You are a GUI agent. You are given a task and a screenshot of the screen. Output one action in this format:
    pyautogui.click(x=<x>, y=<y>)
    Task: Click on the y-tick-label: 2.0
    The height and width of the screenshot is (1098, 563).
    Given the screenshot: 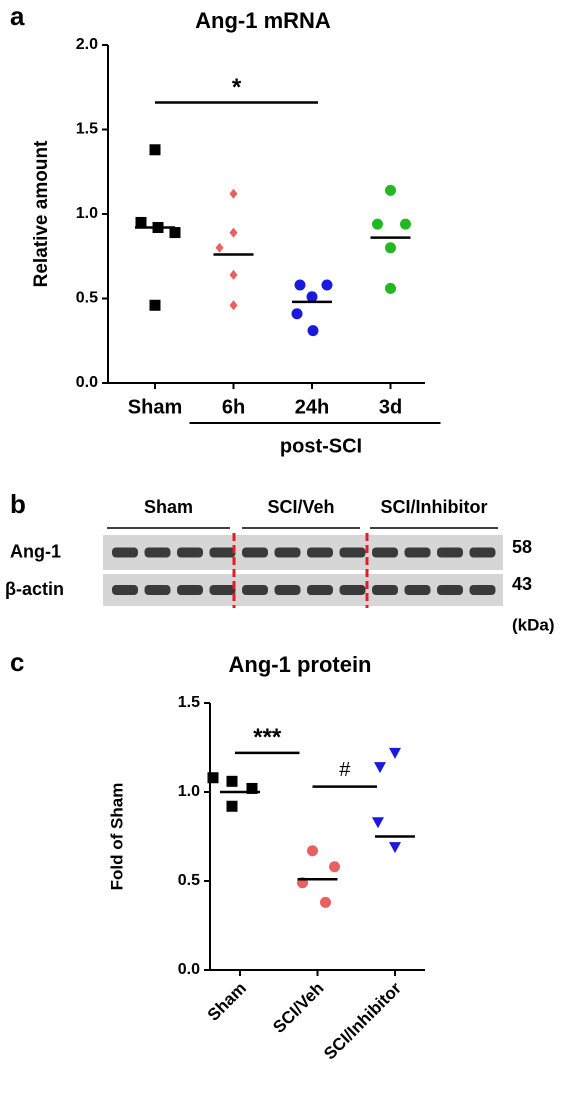 What is the action you would take?
    pyautogui.click(x=87, y=44)
    